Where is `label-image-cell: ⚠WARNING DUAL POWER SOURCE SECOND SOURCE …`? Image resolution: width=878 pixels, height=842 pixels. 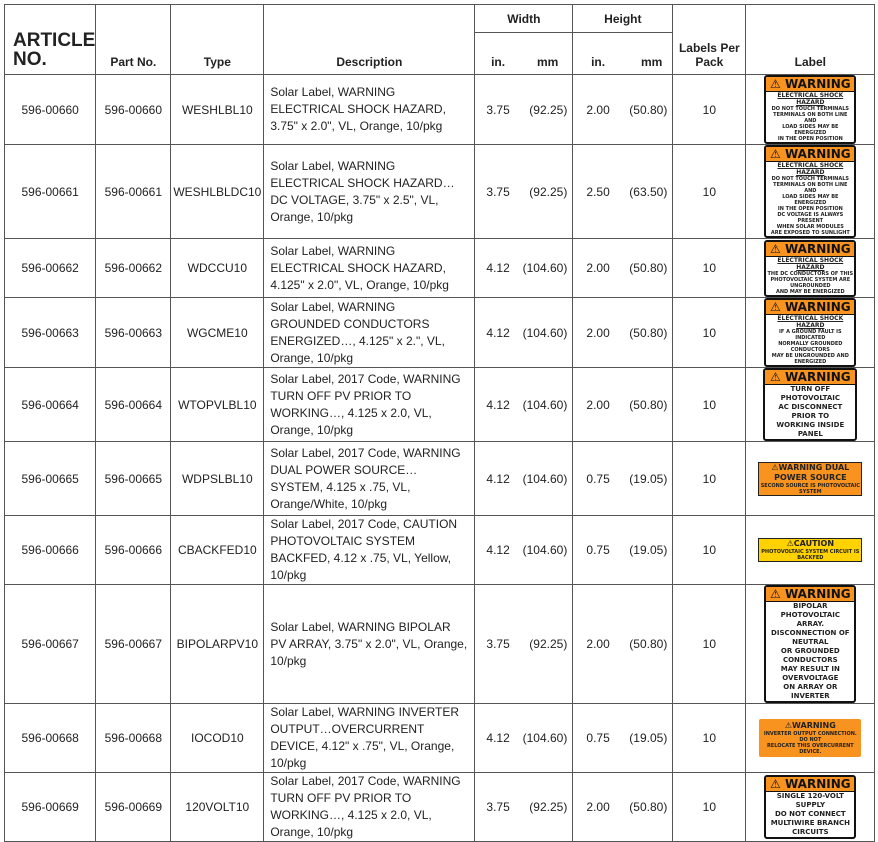
label-image-cell: ⚠WARNING DUAL POWER SOURCE SECOND SOURCE … is located at coordinates (810, 478).